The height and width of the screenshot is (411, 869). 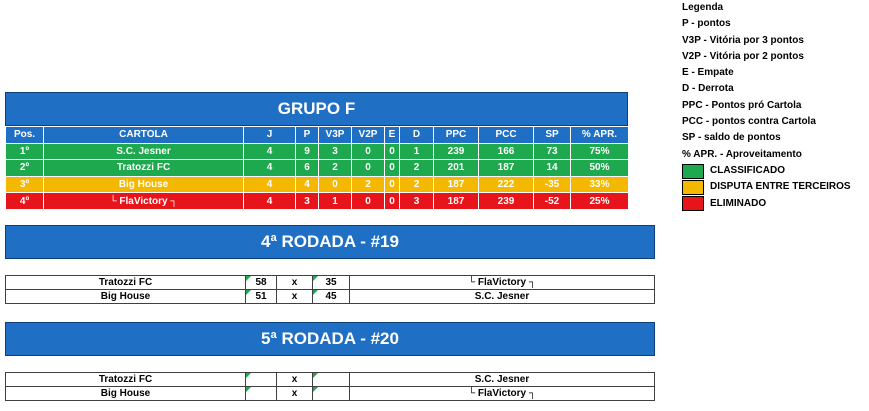 I want to click on group-title: GRUPO F, so click(x=316, y=109).